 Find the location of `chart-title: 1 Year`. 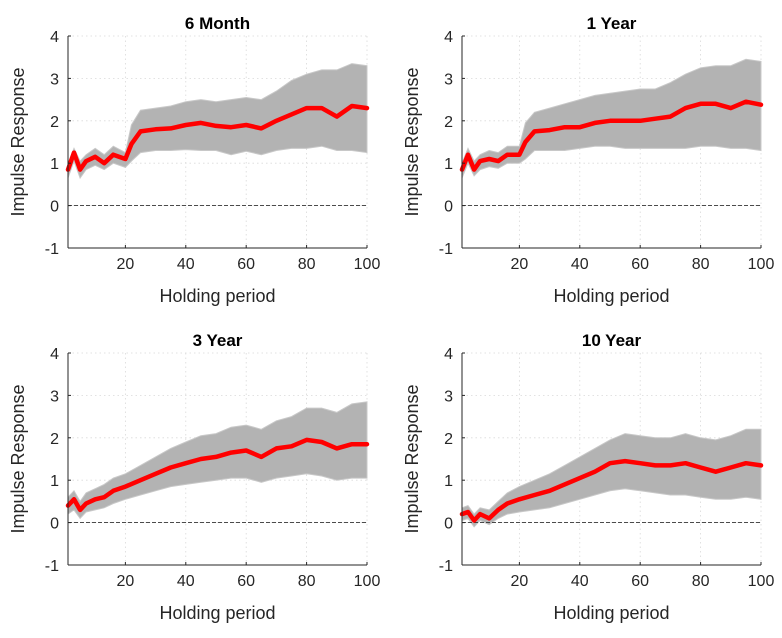

chart-title: 1 Year is located at coordinates (612, 23).